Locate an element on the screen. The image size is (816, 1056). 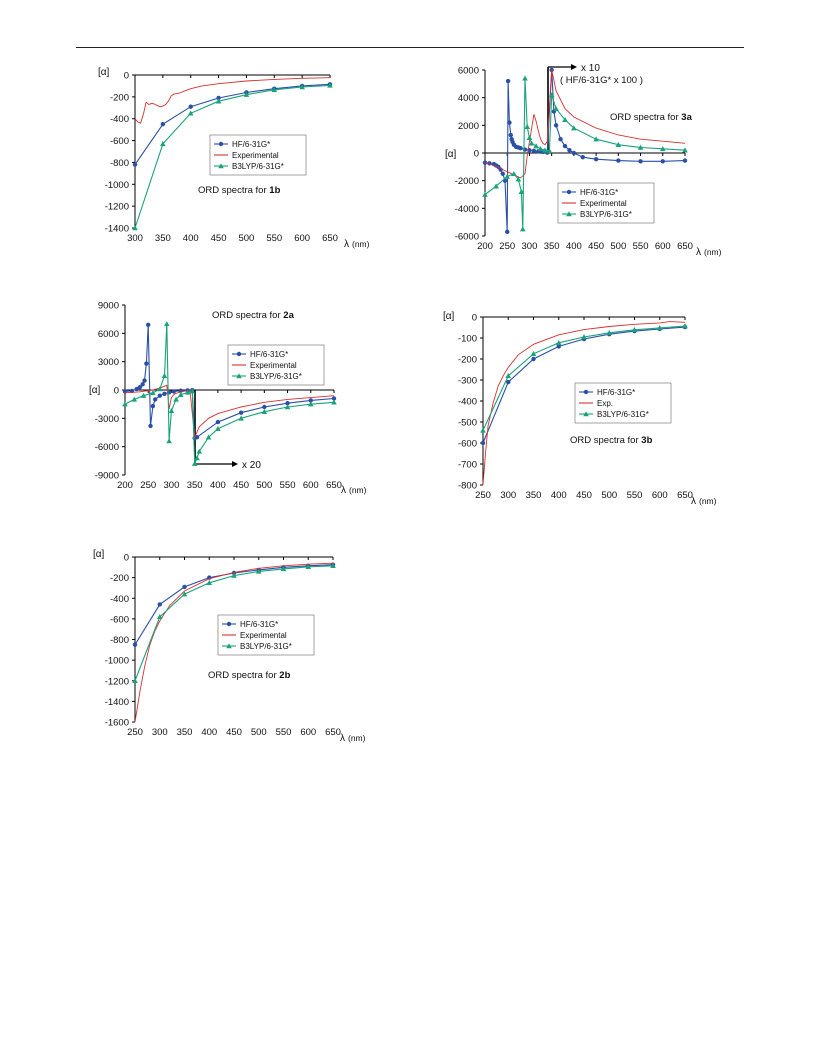
x-tick-label: 550 is located at coordinates (274, 238).